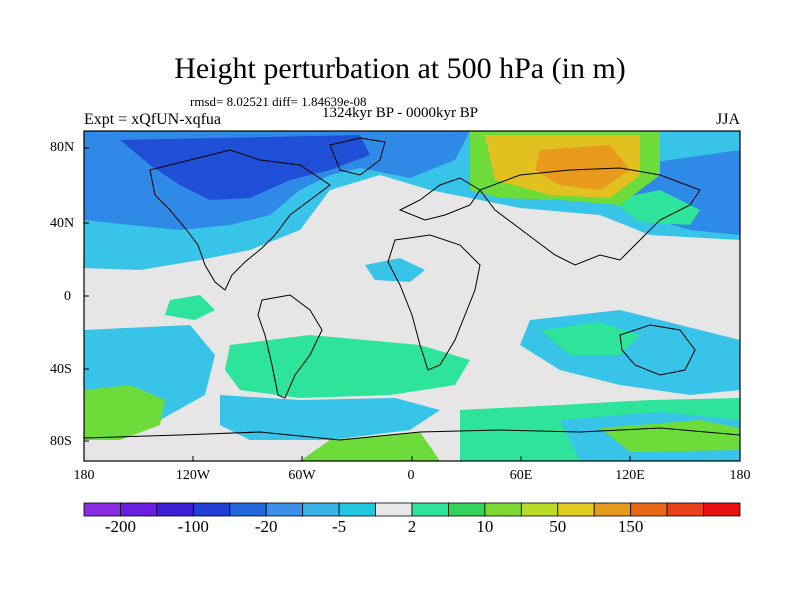  What do you see at coordinates (67, 296) in the screenshot?
I see `y-tick-label: 0` at bounding box center [67, 296].